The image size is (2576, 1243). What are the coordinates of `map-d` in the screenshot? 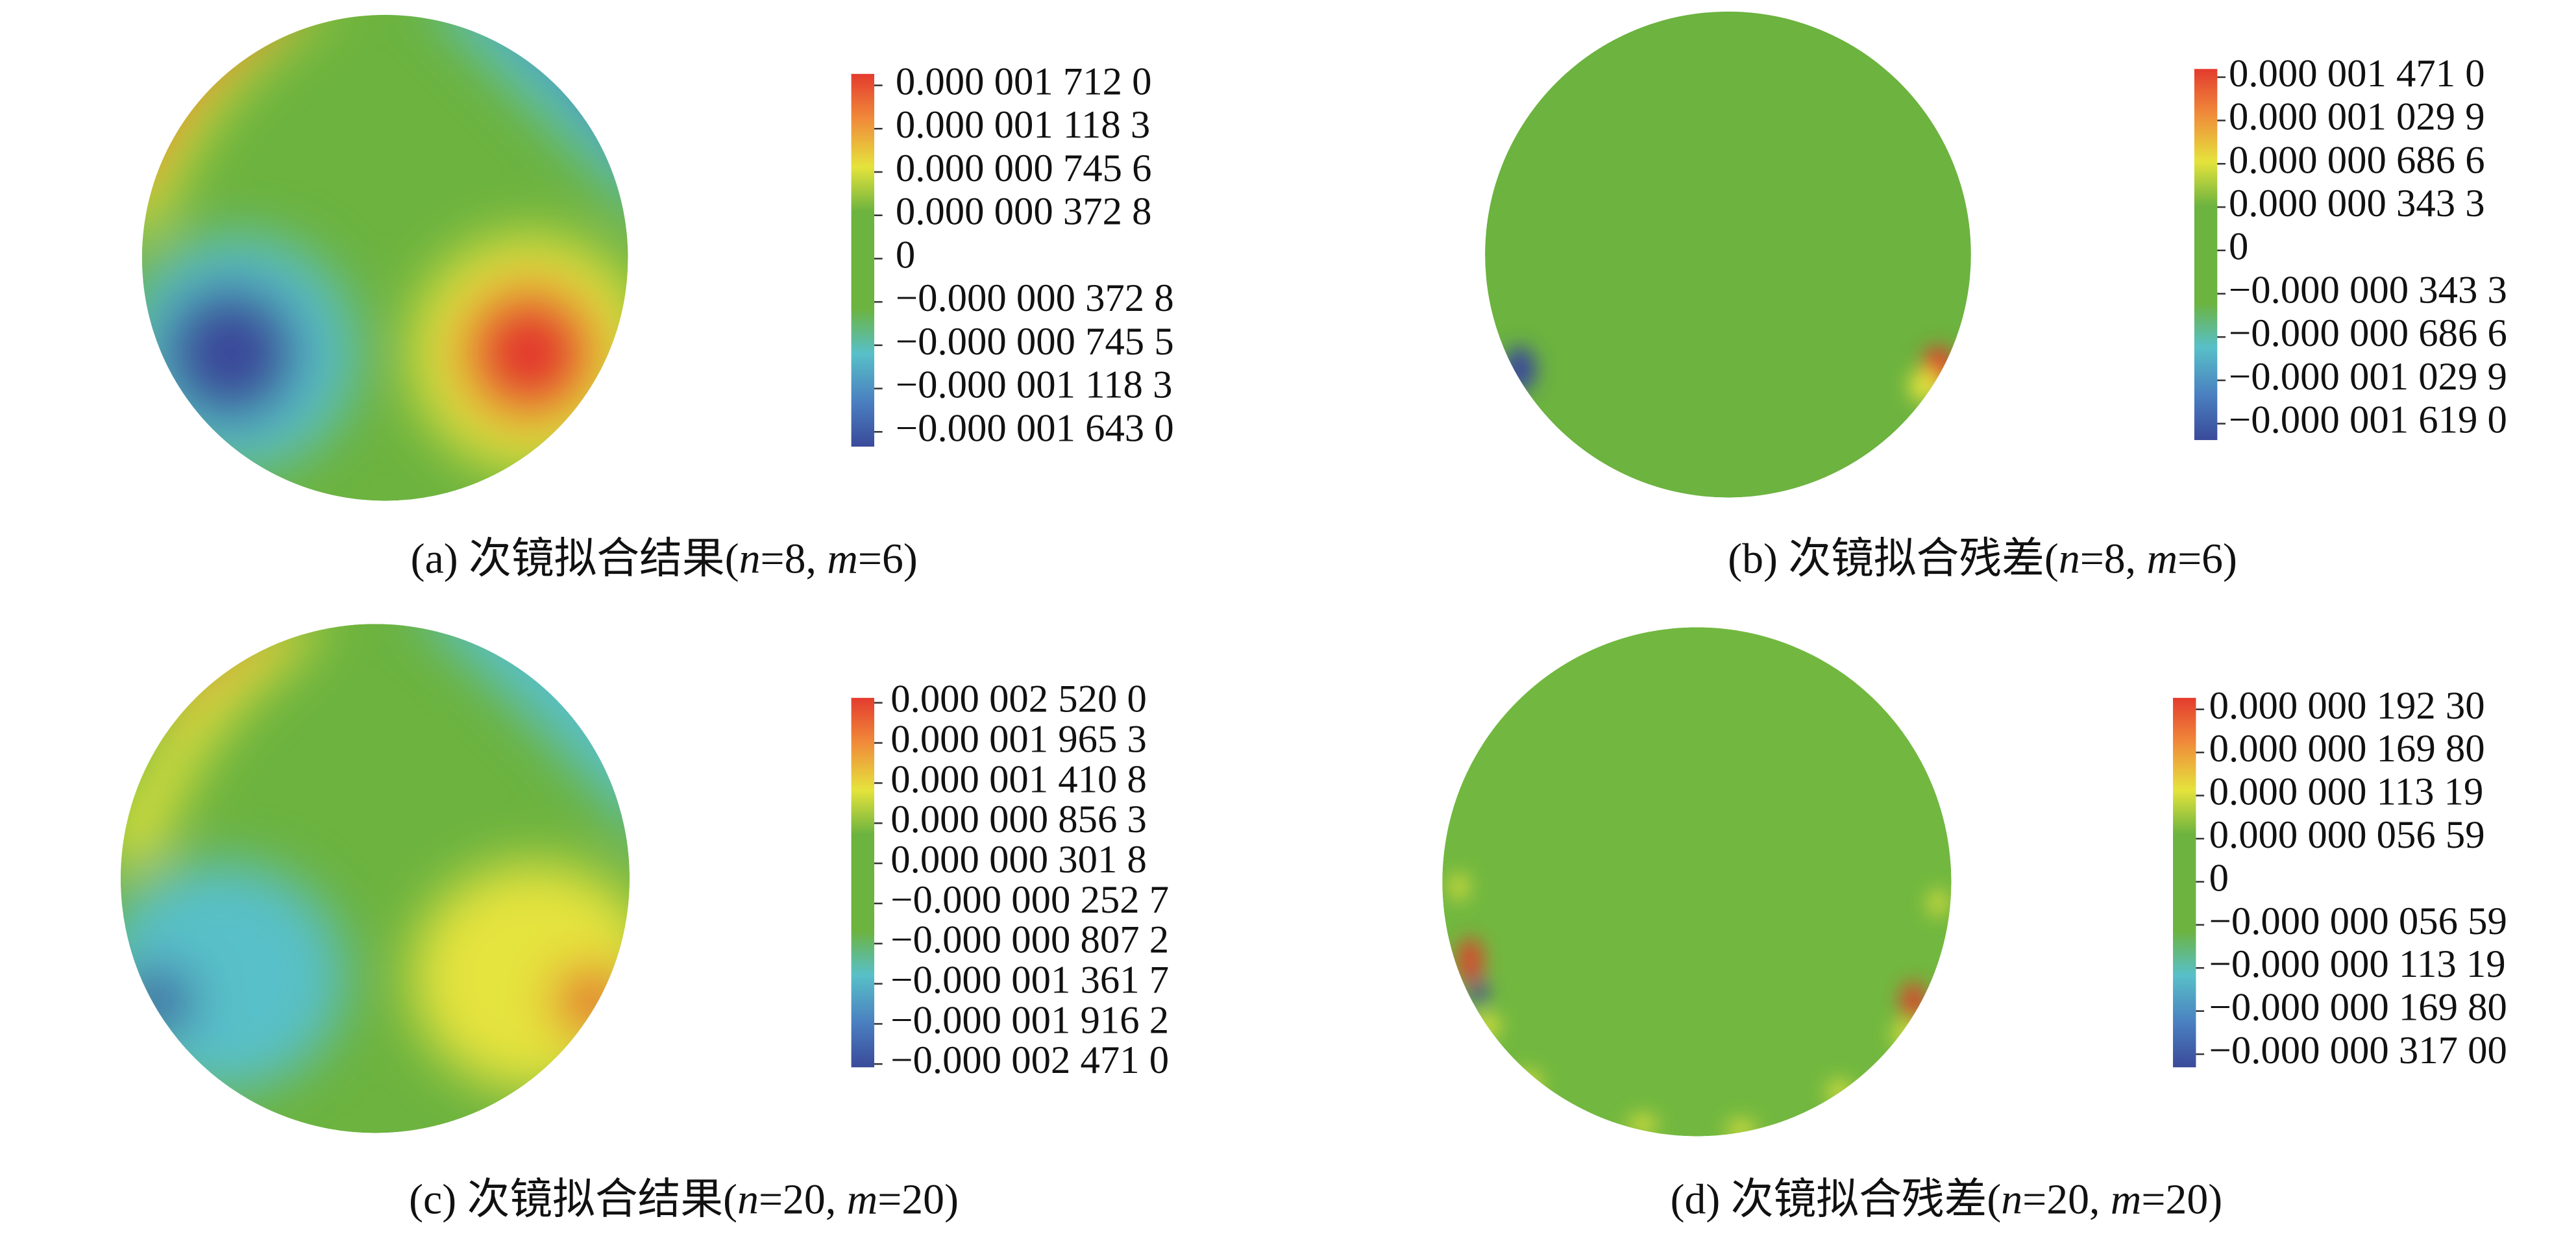 It's located at (1697, 882).